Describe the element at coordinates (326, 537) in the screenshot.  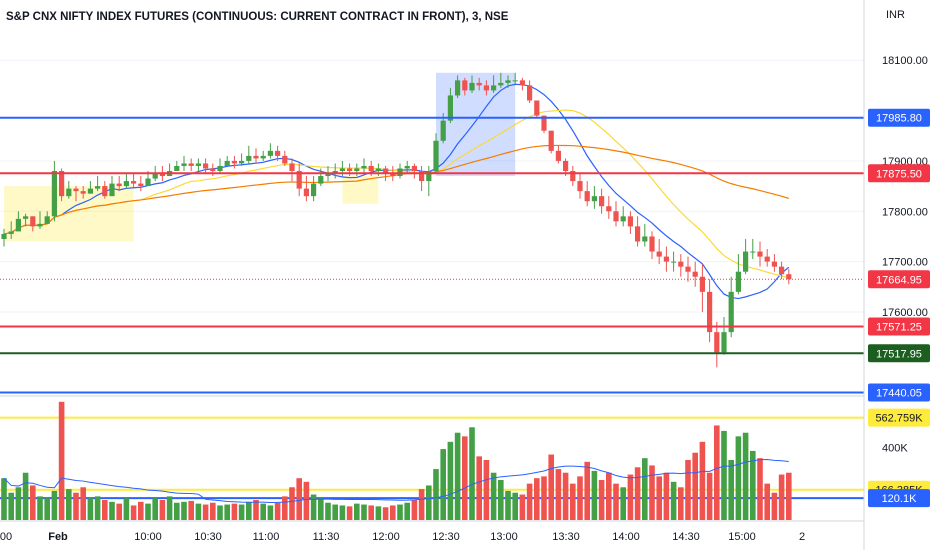
I see `time-tick-label: 11:30` at that location.